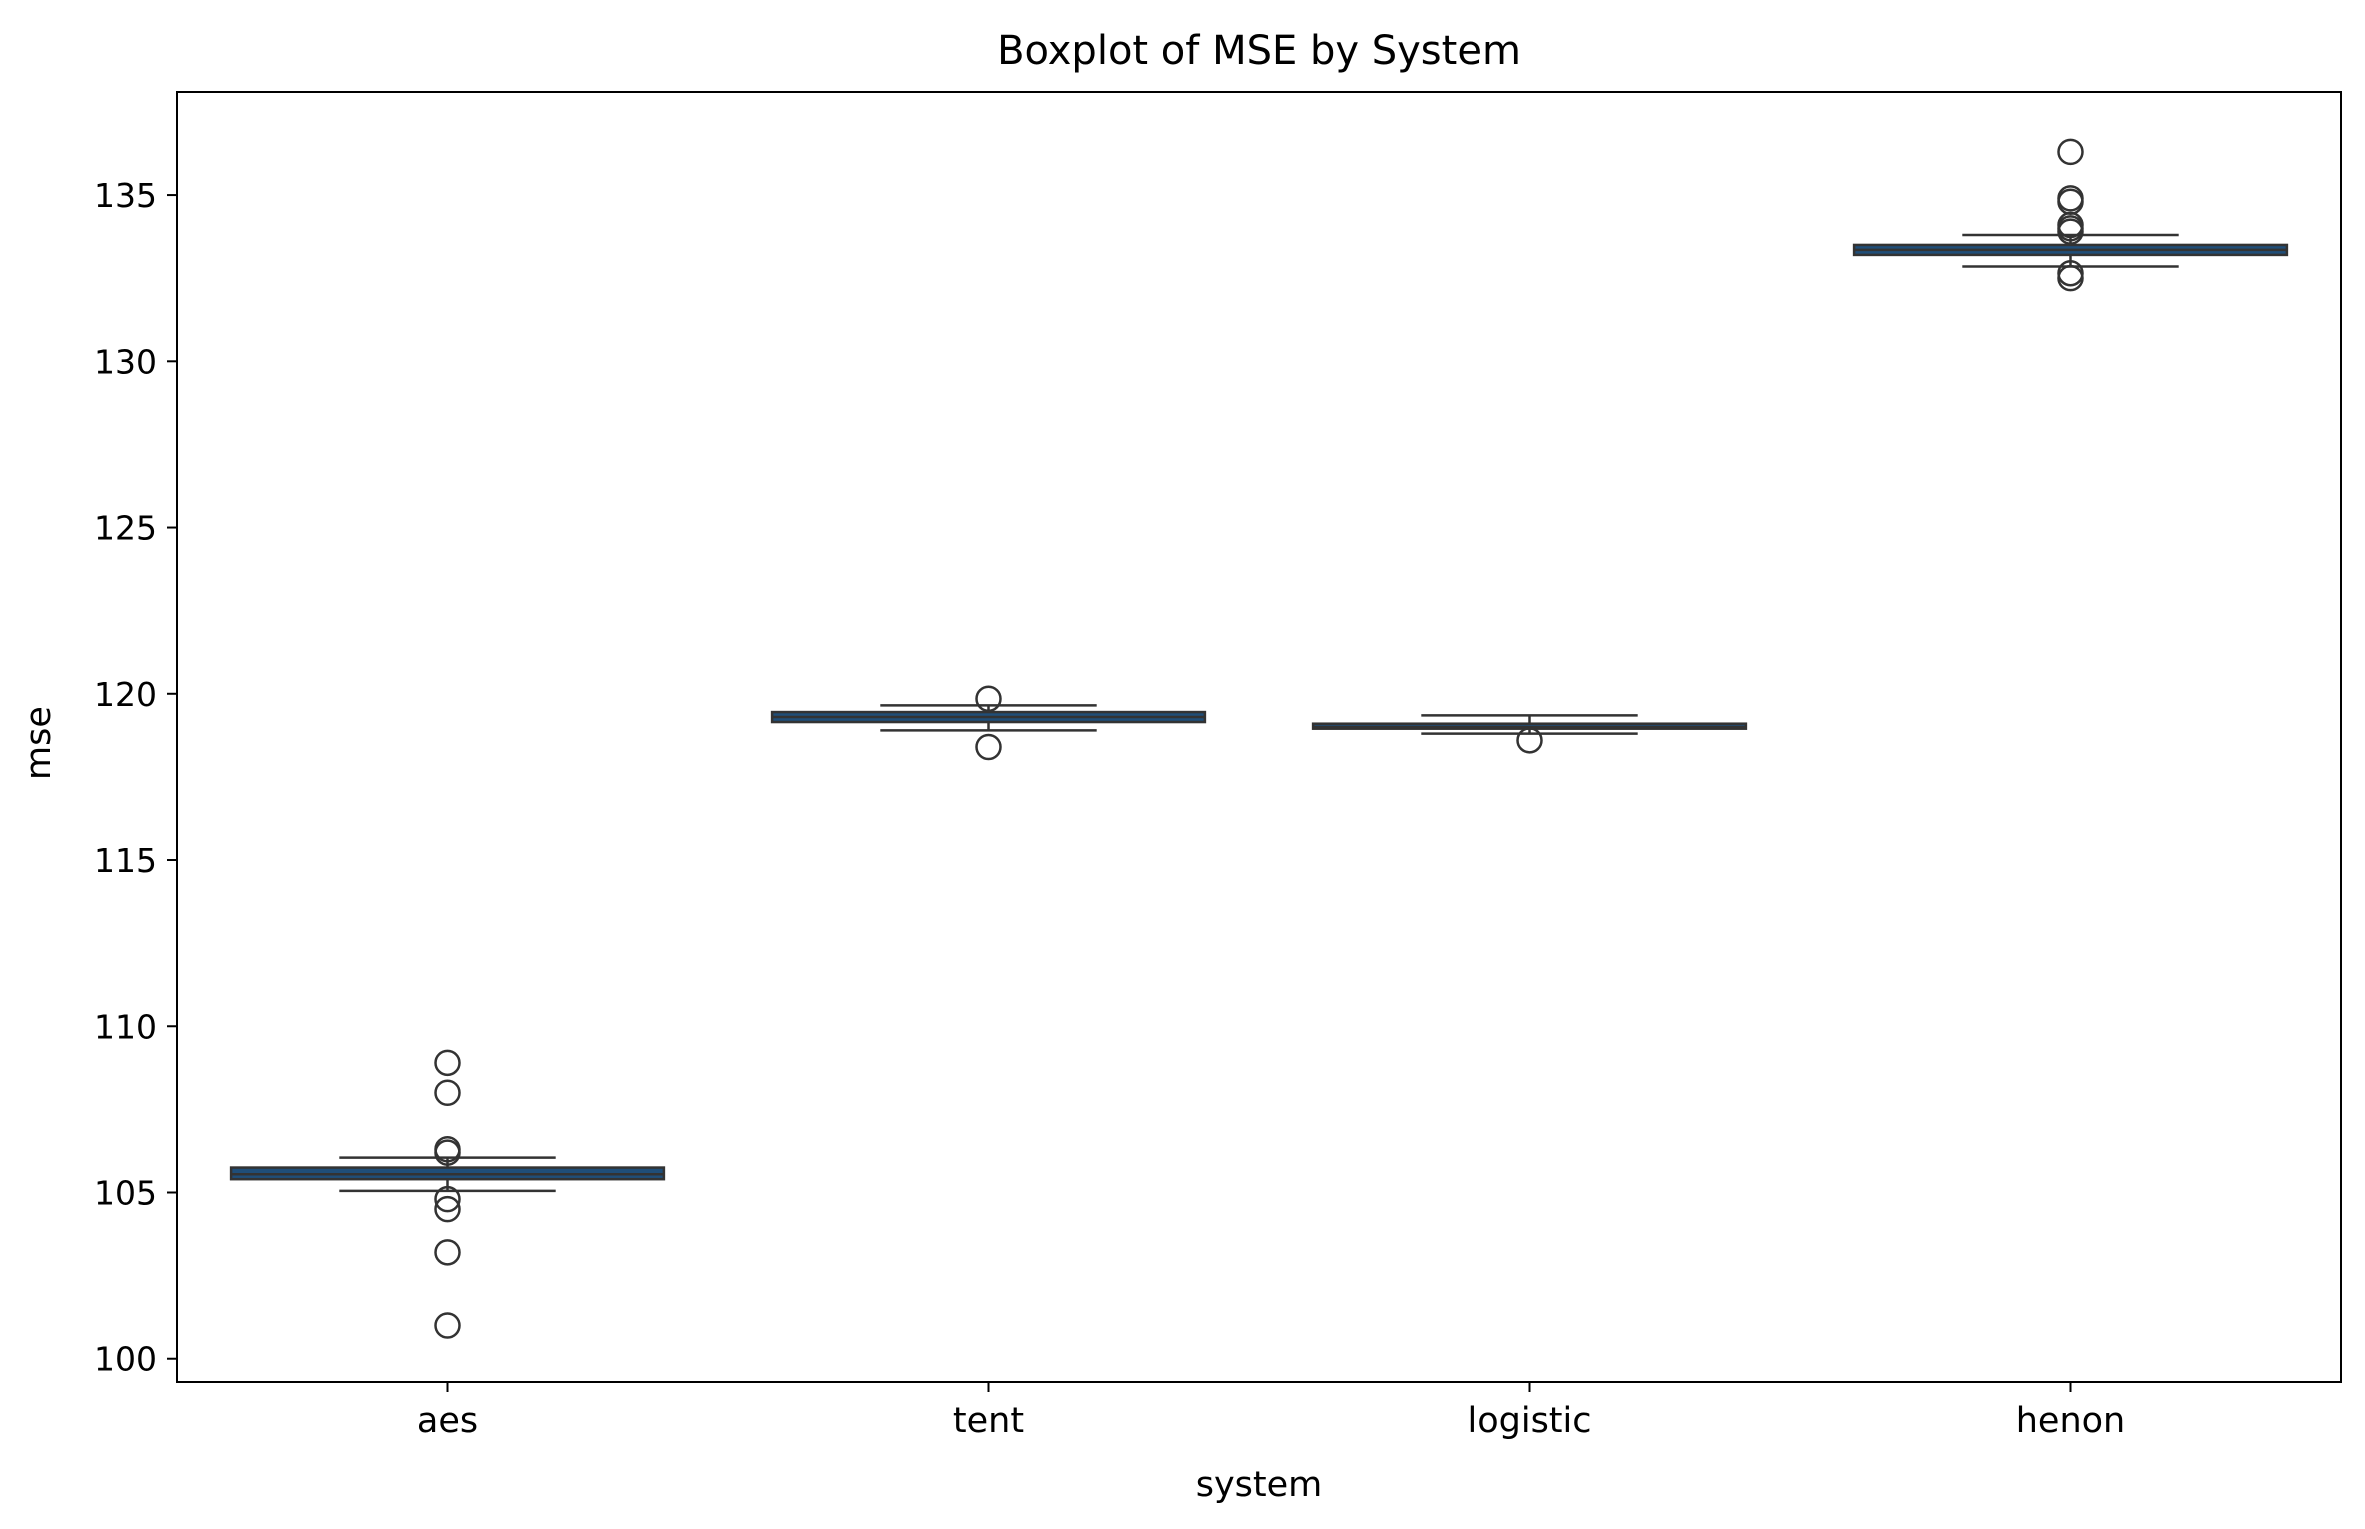 The height and width of the screenshot is (1529, 2365). I want to click on box-group-henon, so click(2070, 215).